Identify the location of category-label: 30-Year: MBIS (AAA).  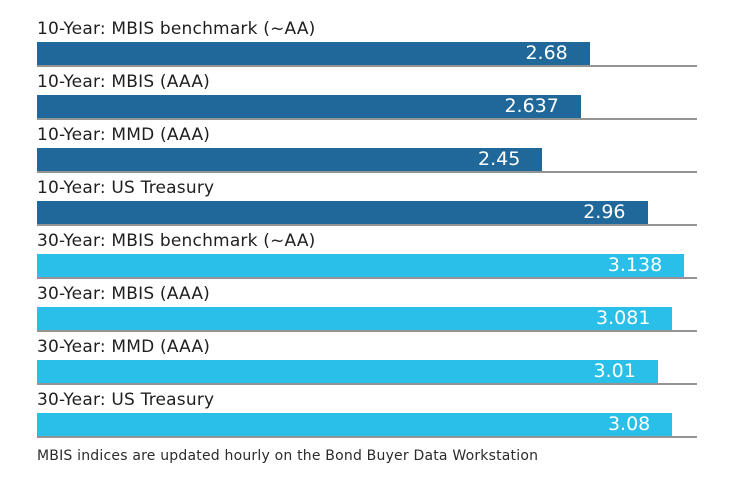
(124, 294).